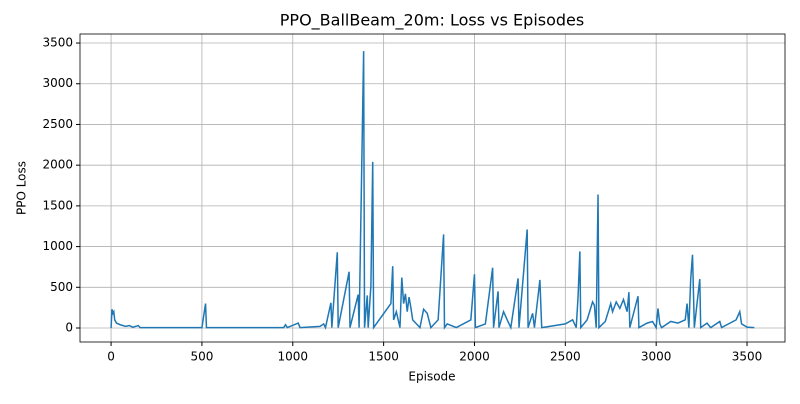  What do you see at coordinates (61, 287) in the screenshot?
I see `y-tick-label: 500` at bounding box center [61, 287].